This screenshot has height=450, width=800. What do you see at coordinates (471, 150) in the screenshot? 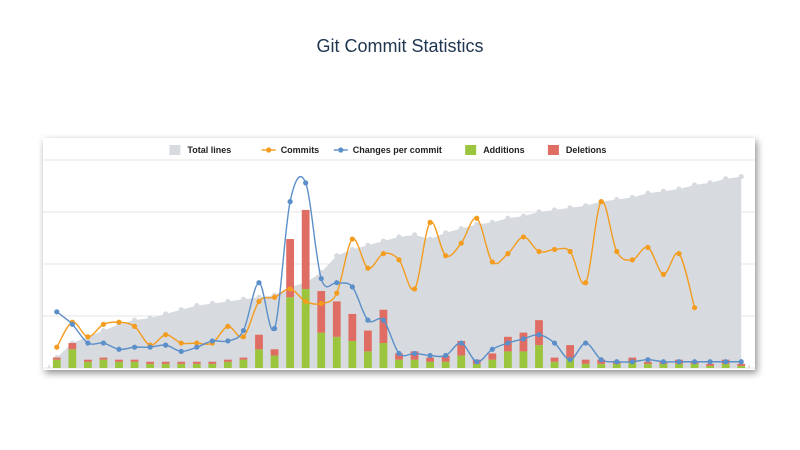
I see `legend-swatch-additions` at bounding box center [471, 150].